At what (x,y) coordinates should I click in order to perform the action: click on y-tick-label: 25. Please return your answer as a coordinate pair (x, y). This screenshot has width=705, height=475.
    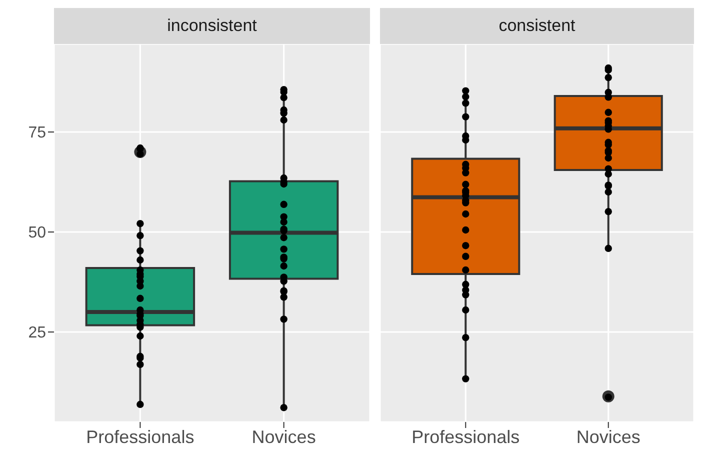
    Looking at the image, I should click on (37, 333).